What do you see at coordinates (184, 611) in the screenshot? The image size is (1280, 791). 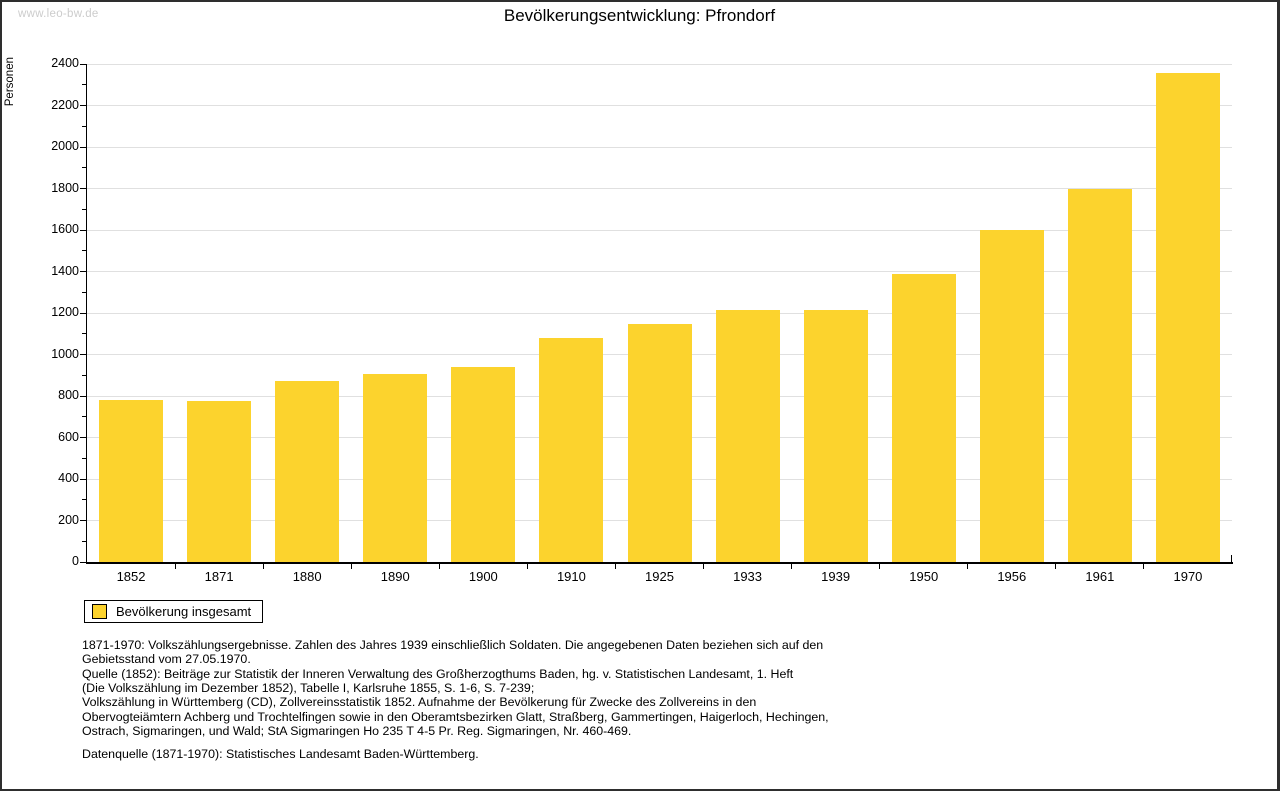 I see `legend-label: Bevölkerung insgesamt` at bounding box center [184, 611].